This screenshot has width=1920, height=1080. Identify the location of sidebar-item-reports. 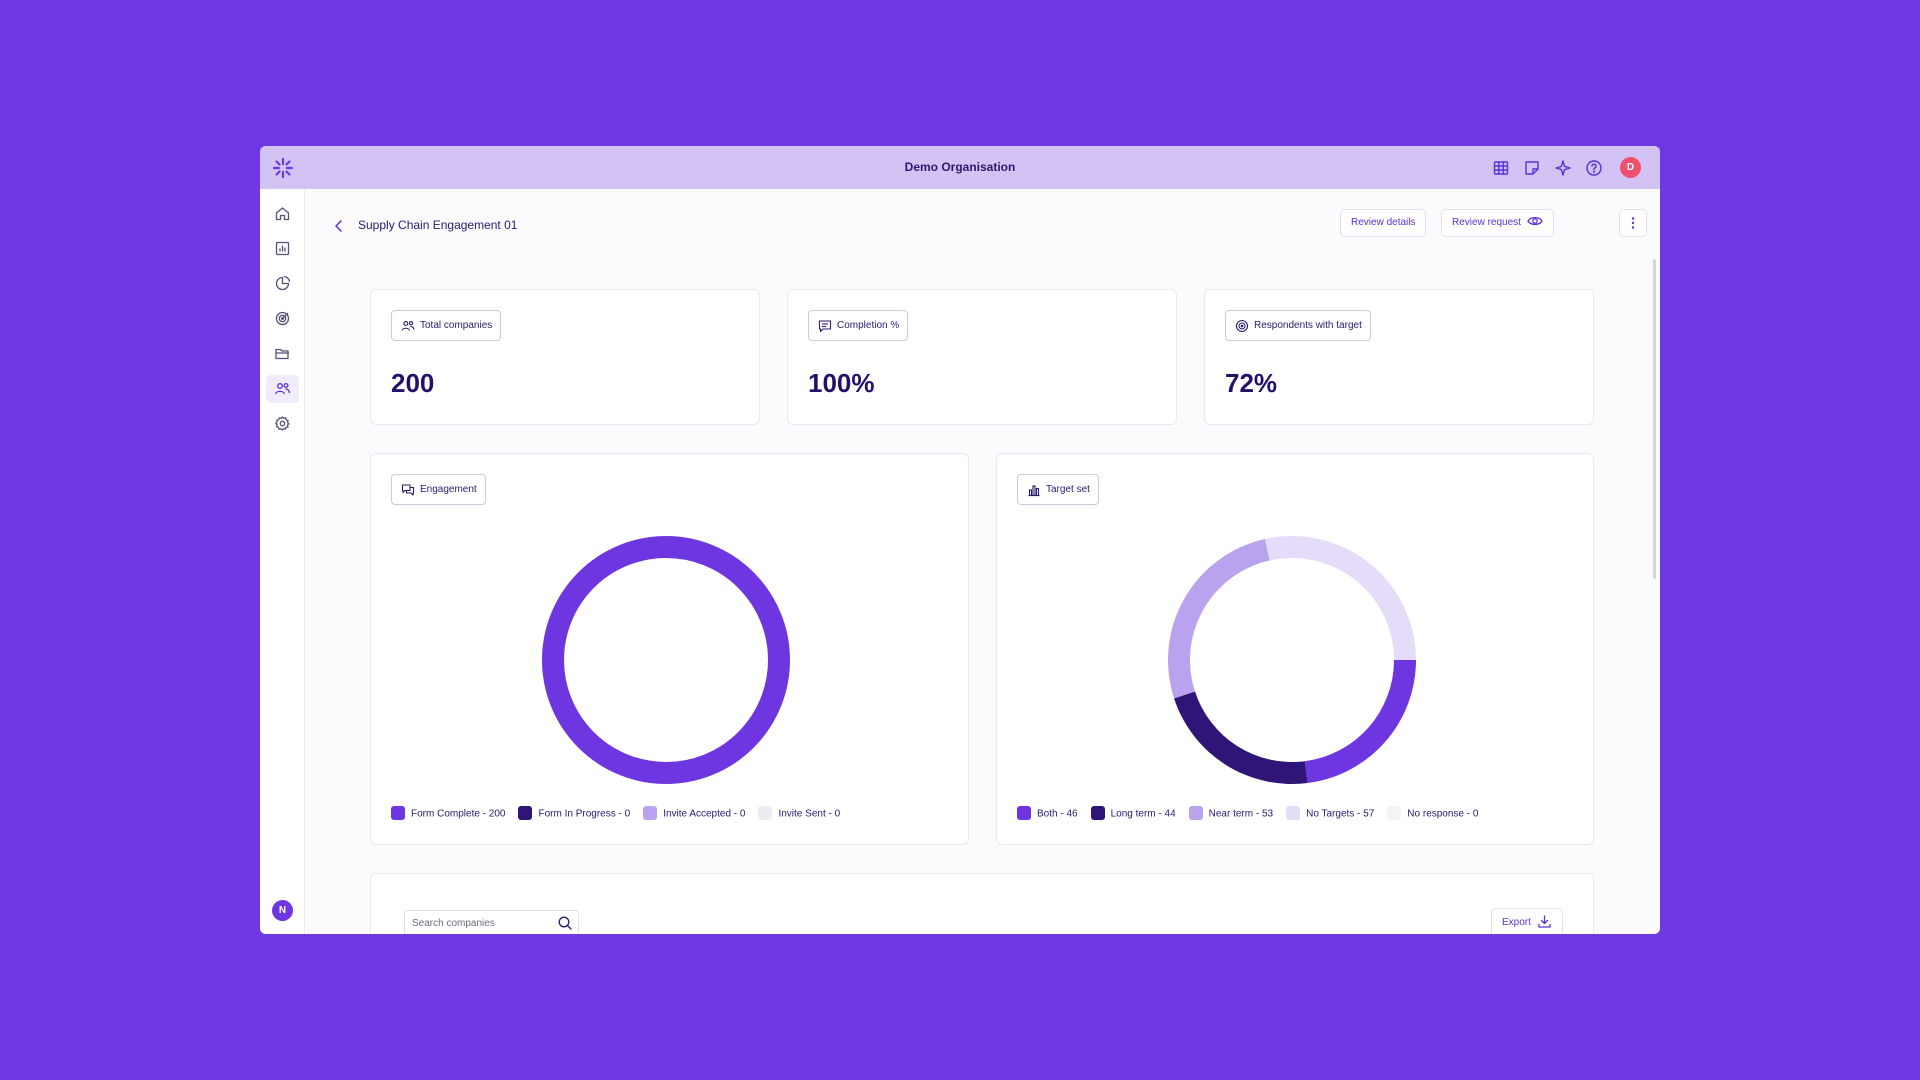
(282, 249).